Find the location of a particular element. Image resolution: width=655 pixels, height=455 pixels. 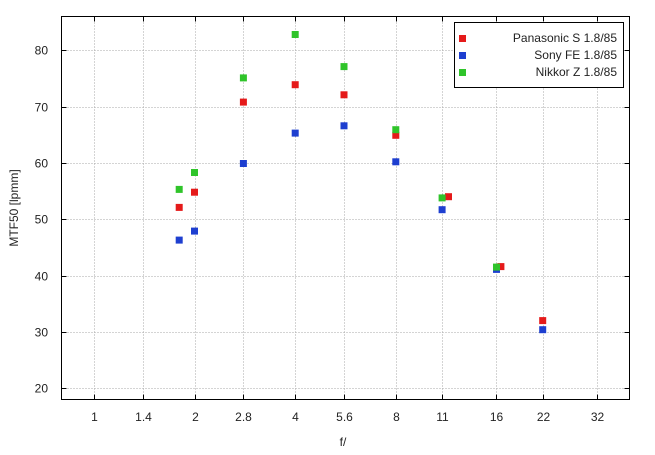

legend-marker-nikkor is located at coordinates (462, 72).